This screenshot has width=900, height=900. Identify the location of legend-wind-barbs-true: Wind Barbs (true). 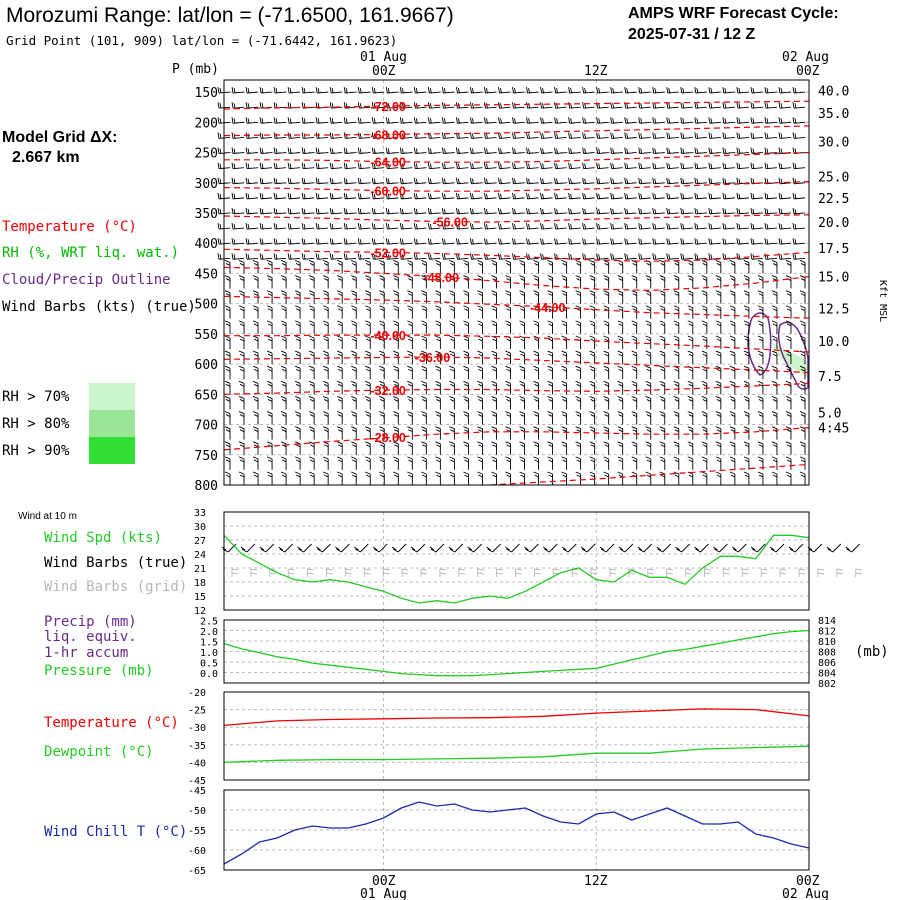
(115, 563).